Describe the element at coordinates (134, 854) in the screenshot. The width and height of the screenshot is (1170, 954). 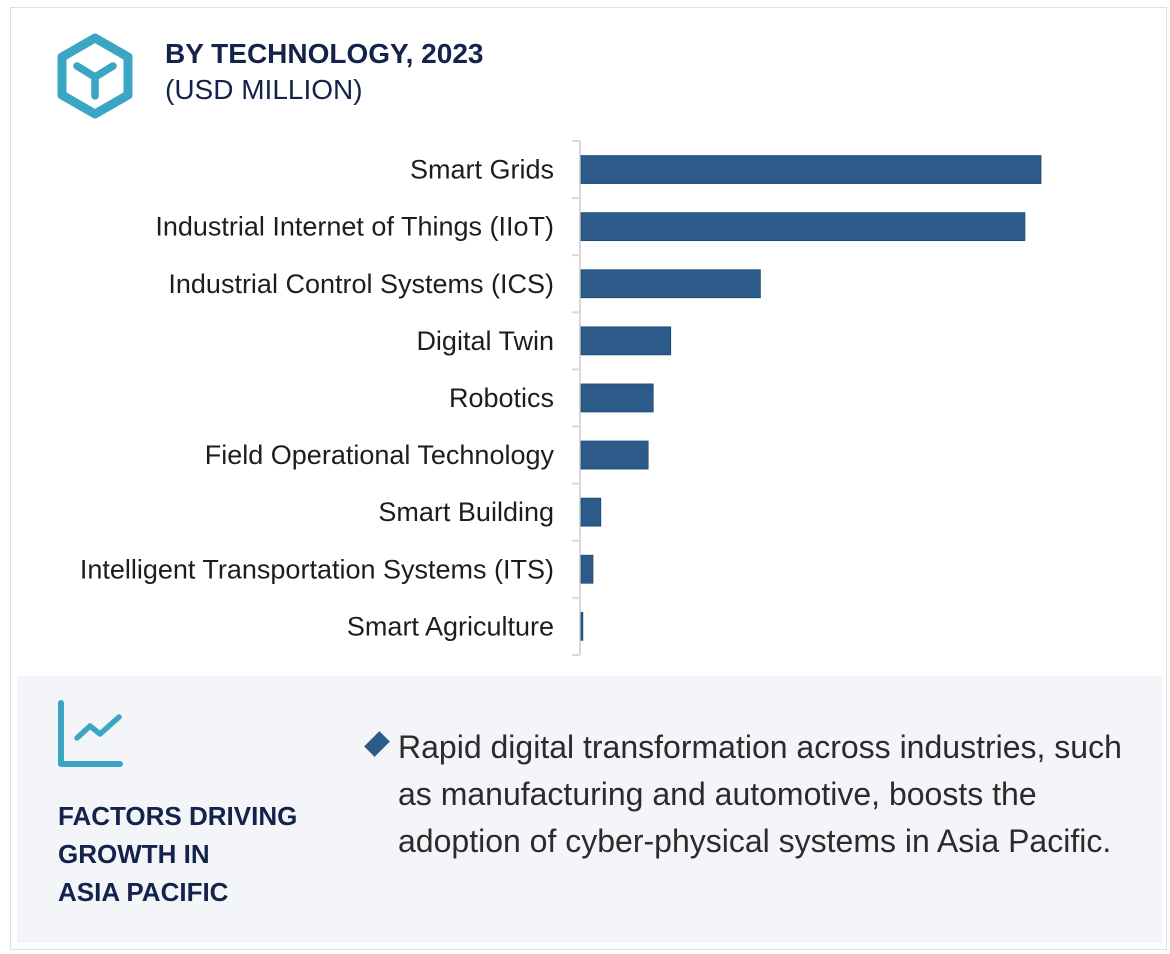
I see `factors-heading-line: GROWTH IN` at that location.